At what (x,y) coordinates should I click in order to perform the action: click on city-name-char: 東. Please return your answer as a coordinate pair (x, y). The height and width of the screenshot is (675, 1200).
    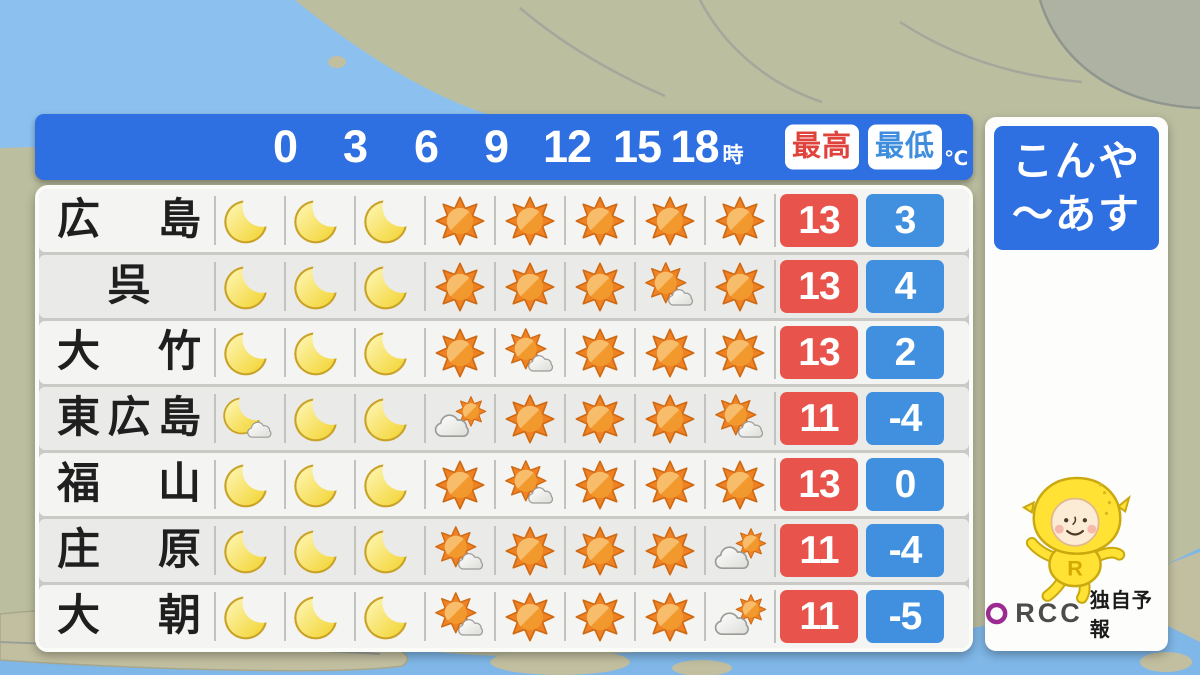
    Looking at the image, I should click on (78, 418).